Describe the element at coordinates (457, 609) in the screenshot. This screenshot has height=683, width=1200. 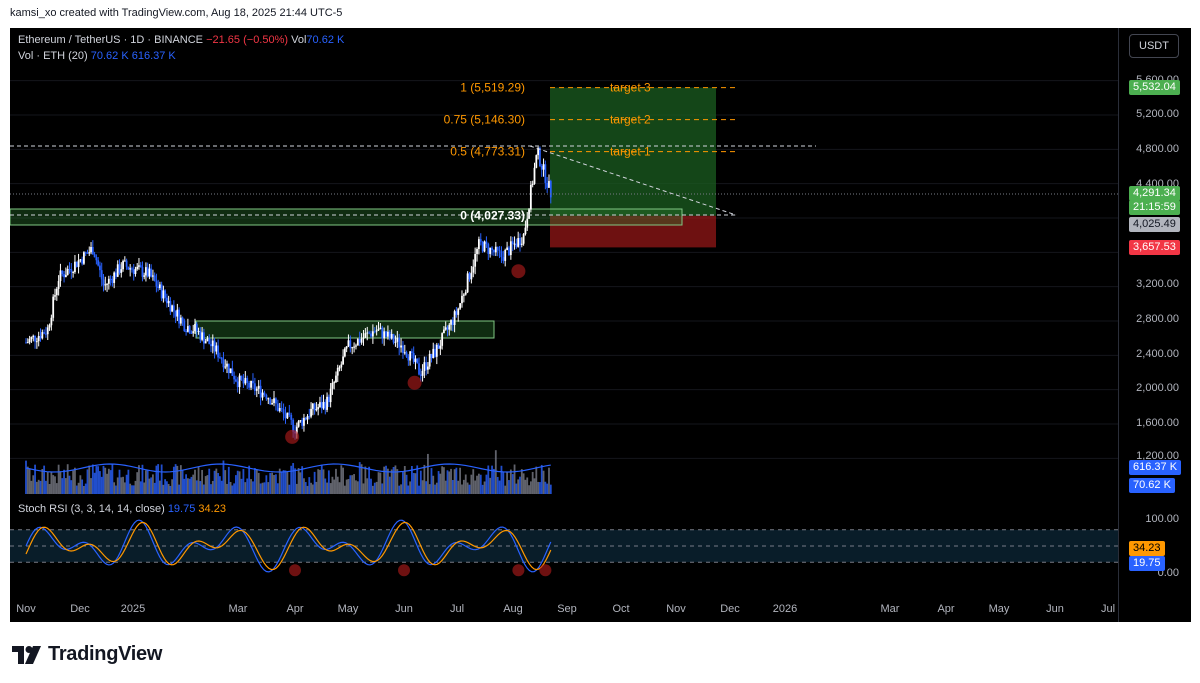
I see `x-tick: Jul` at that location.